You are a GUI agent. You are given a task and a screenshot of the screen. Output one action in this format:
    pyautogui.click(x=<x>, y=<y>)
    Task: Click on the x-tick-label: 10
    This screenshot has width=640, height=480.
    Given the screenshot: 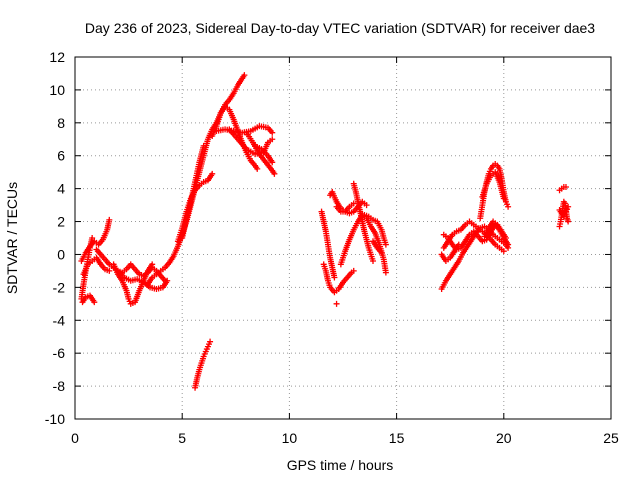 What is the action you would take?
    pyautogui.click(x=290, y=438)
    